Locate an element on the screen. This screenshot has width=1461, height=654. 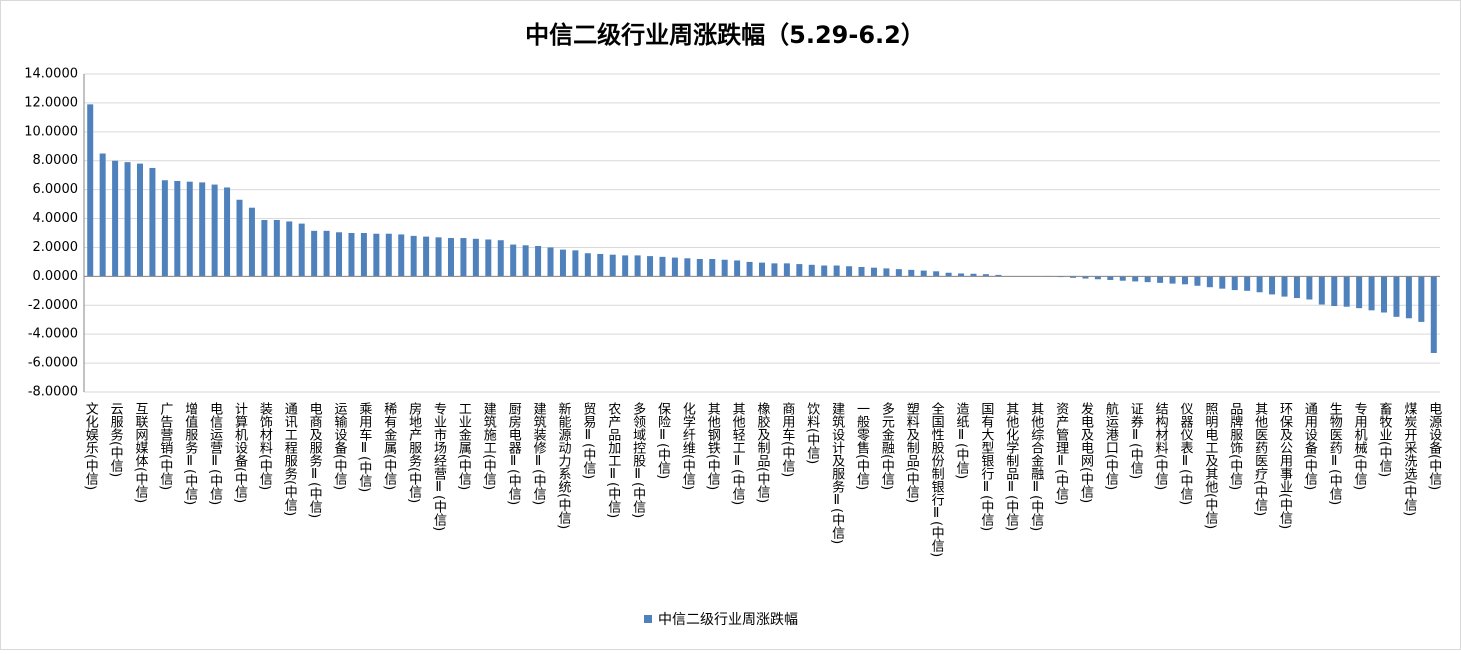
x-tick-label: 发电及电网(中信) is located at coordinates (1086, 452).